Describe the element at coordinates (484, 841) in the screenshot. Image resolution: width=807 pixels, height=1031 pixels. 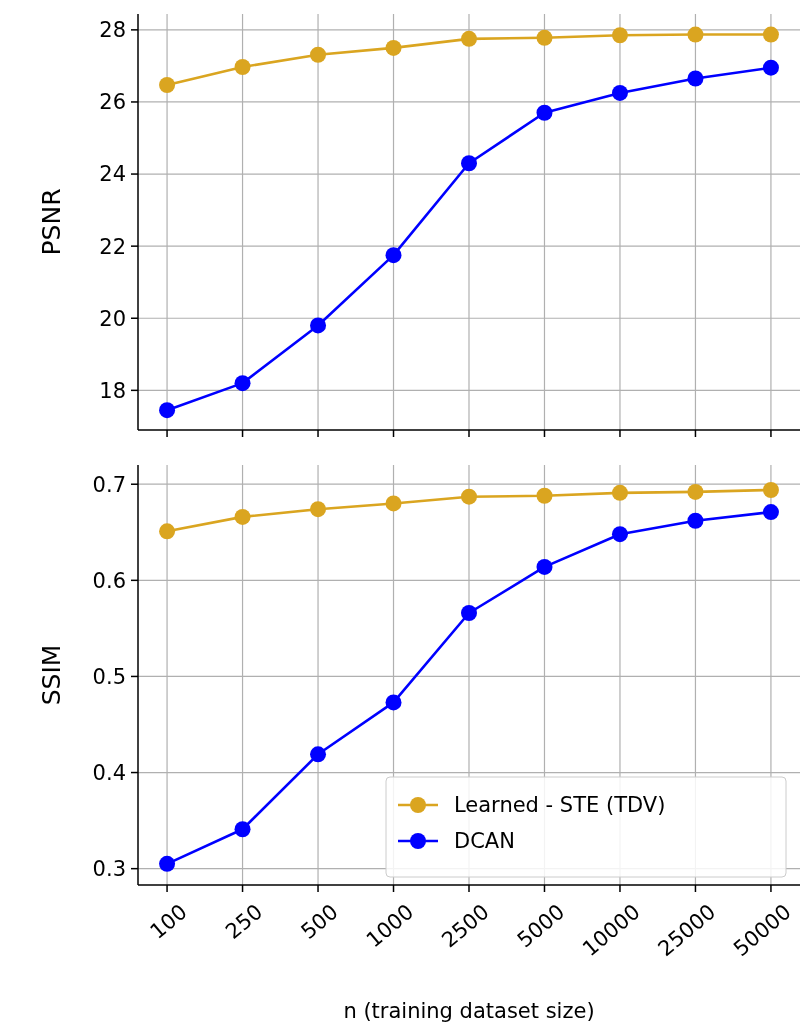
I see `legend-label: DCAN` at that location.